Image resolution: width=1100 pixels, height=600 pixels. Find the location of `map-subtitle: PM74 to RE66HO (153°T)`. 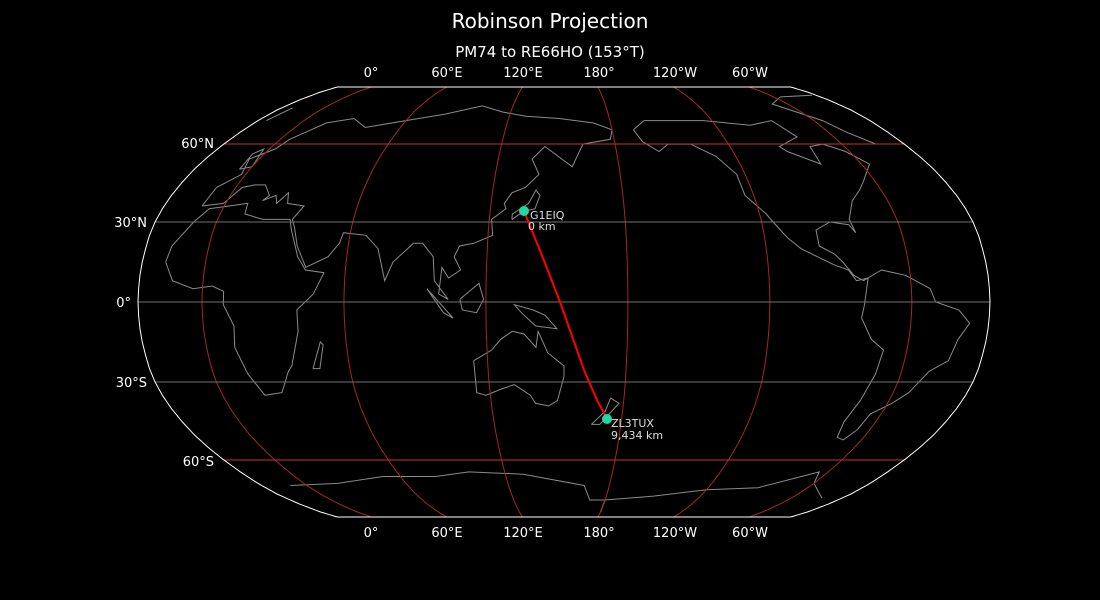

map-subtitle: PM74 to RE66HO (153°T) is located at coordinates (550, 52).